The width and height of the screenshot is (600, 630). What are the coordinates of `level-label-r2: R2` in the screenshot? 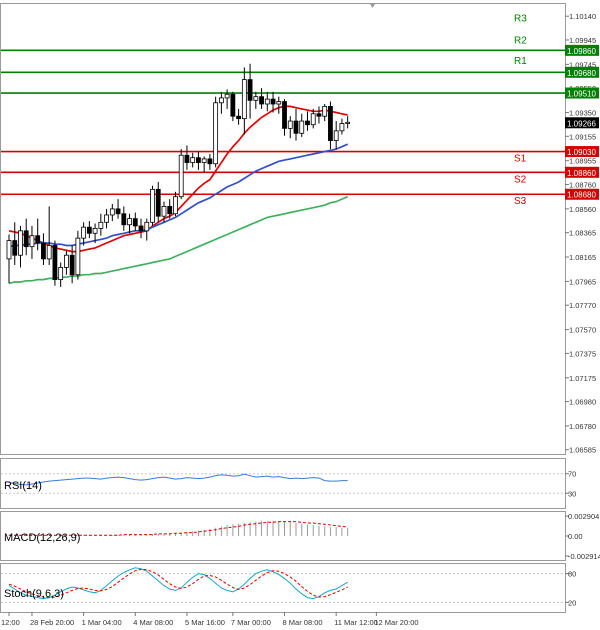 It's located at (520, 40).